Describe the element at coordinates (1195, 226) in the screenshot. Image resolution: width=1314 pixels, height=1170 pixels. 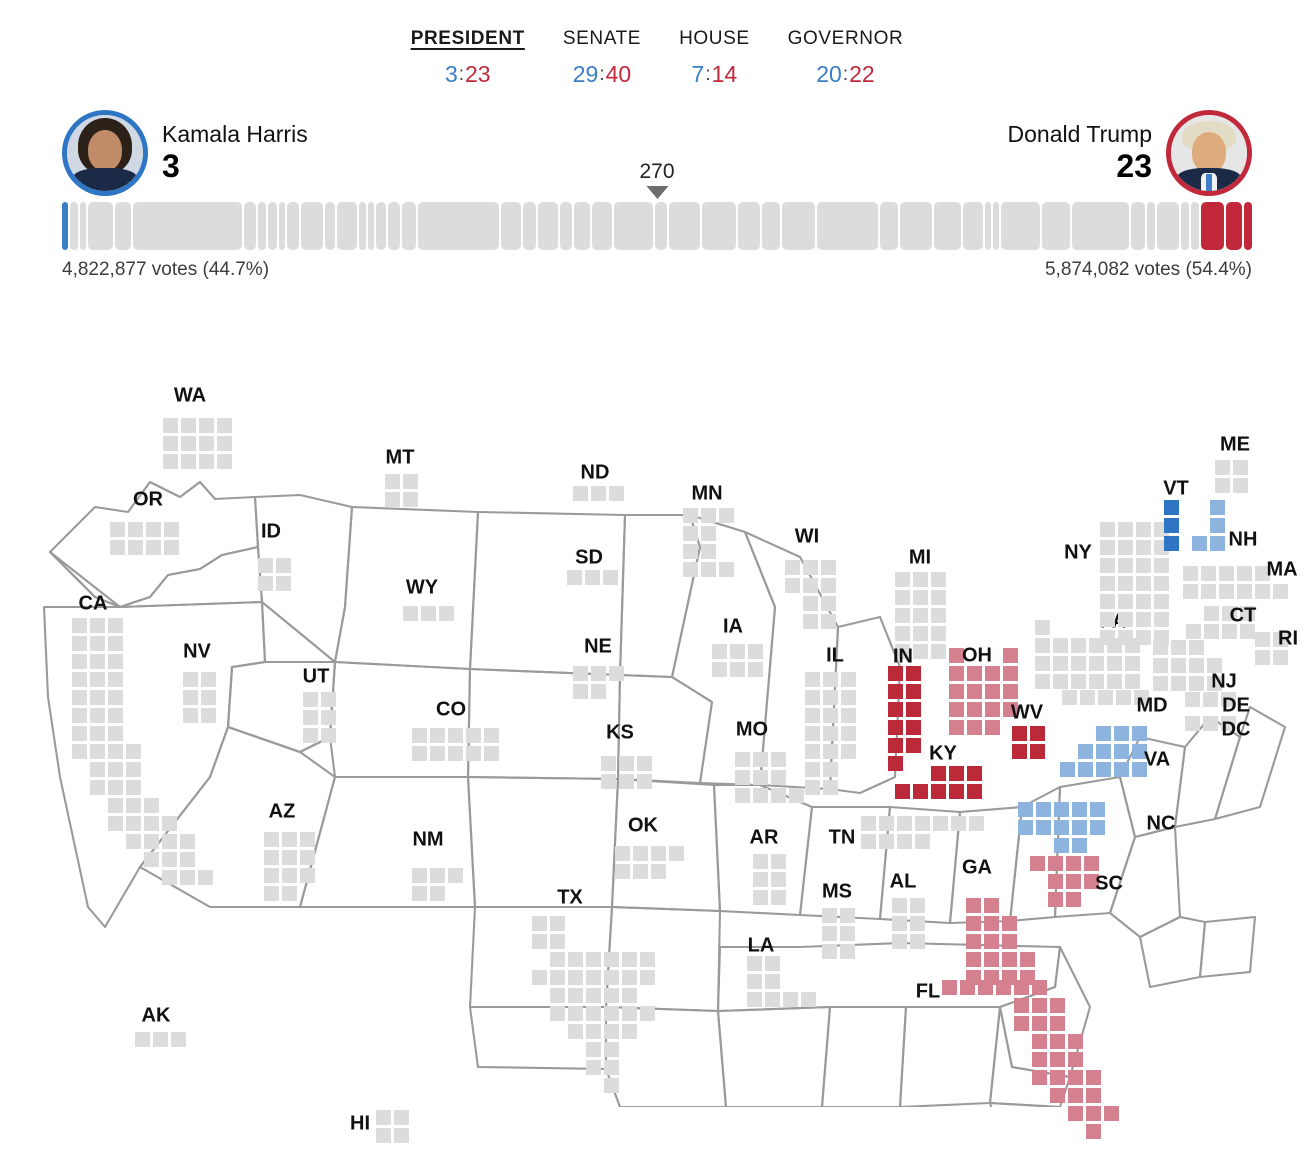
I see `seat-bar-segment-me` at that location.